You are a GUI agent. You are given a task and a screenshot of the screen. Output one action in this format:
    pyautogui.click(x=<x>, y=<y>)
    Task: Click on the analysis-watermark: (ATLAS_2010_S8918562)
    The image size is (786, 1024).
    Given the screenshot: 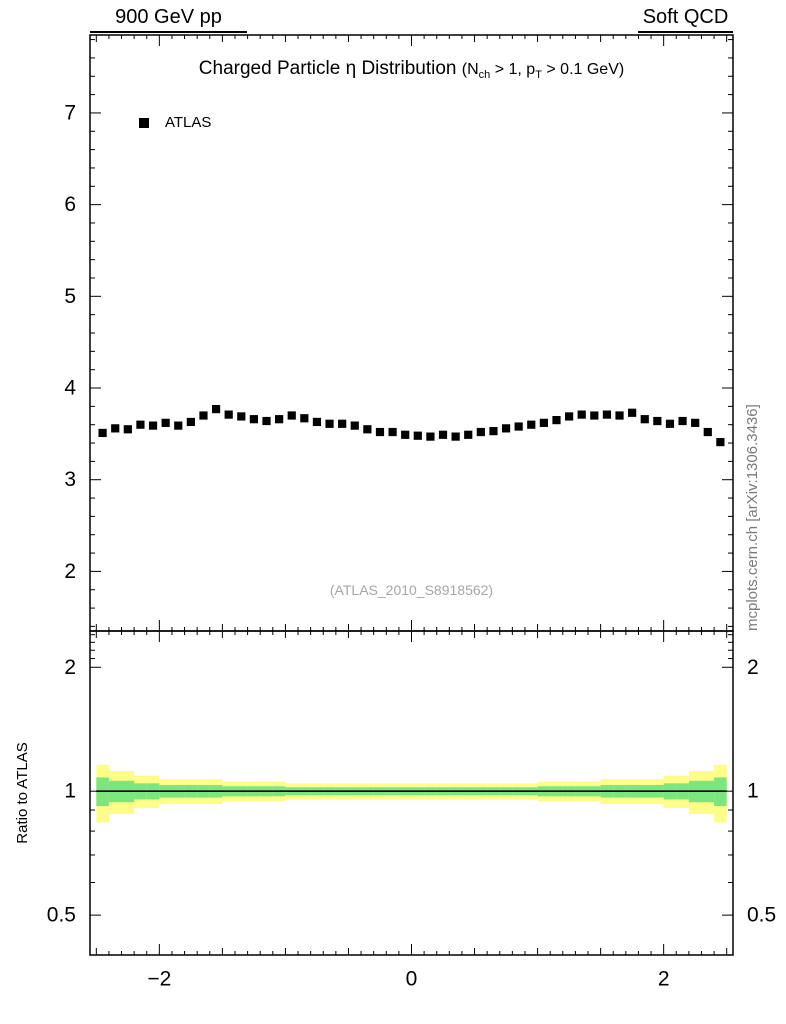 What is the action you would take?
    pyautogui.click(x=411, y=590)
    